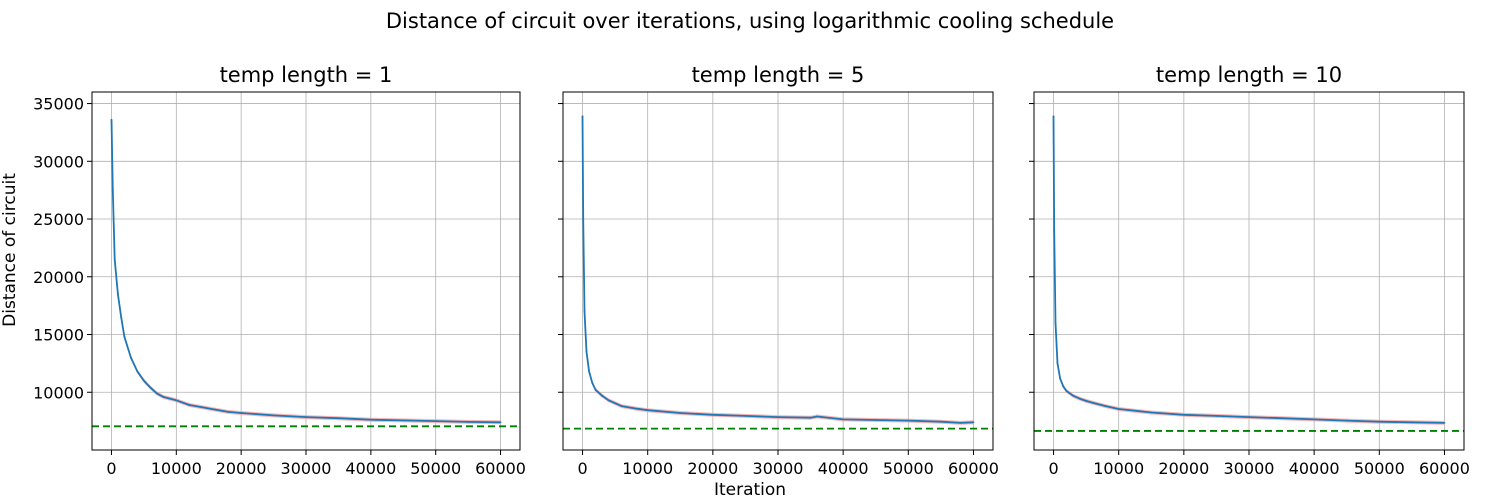  I want to click on y-tick-label: 30000, so click(58, 161).